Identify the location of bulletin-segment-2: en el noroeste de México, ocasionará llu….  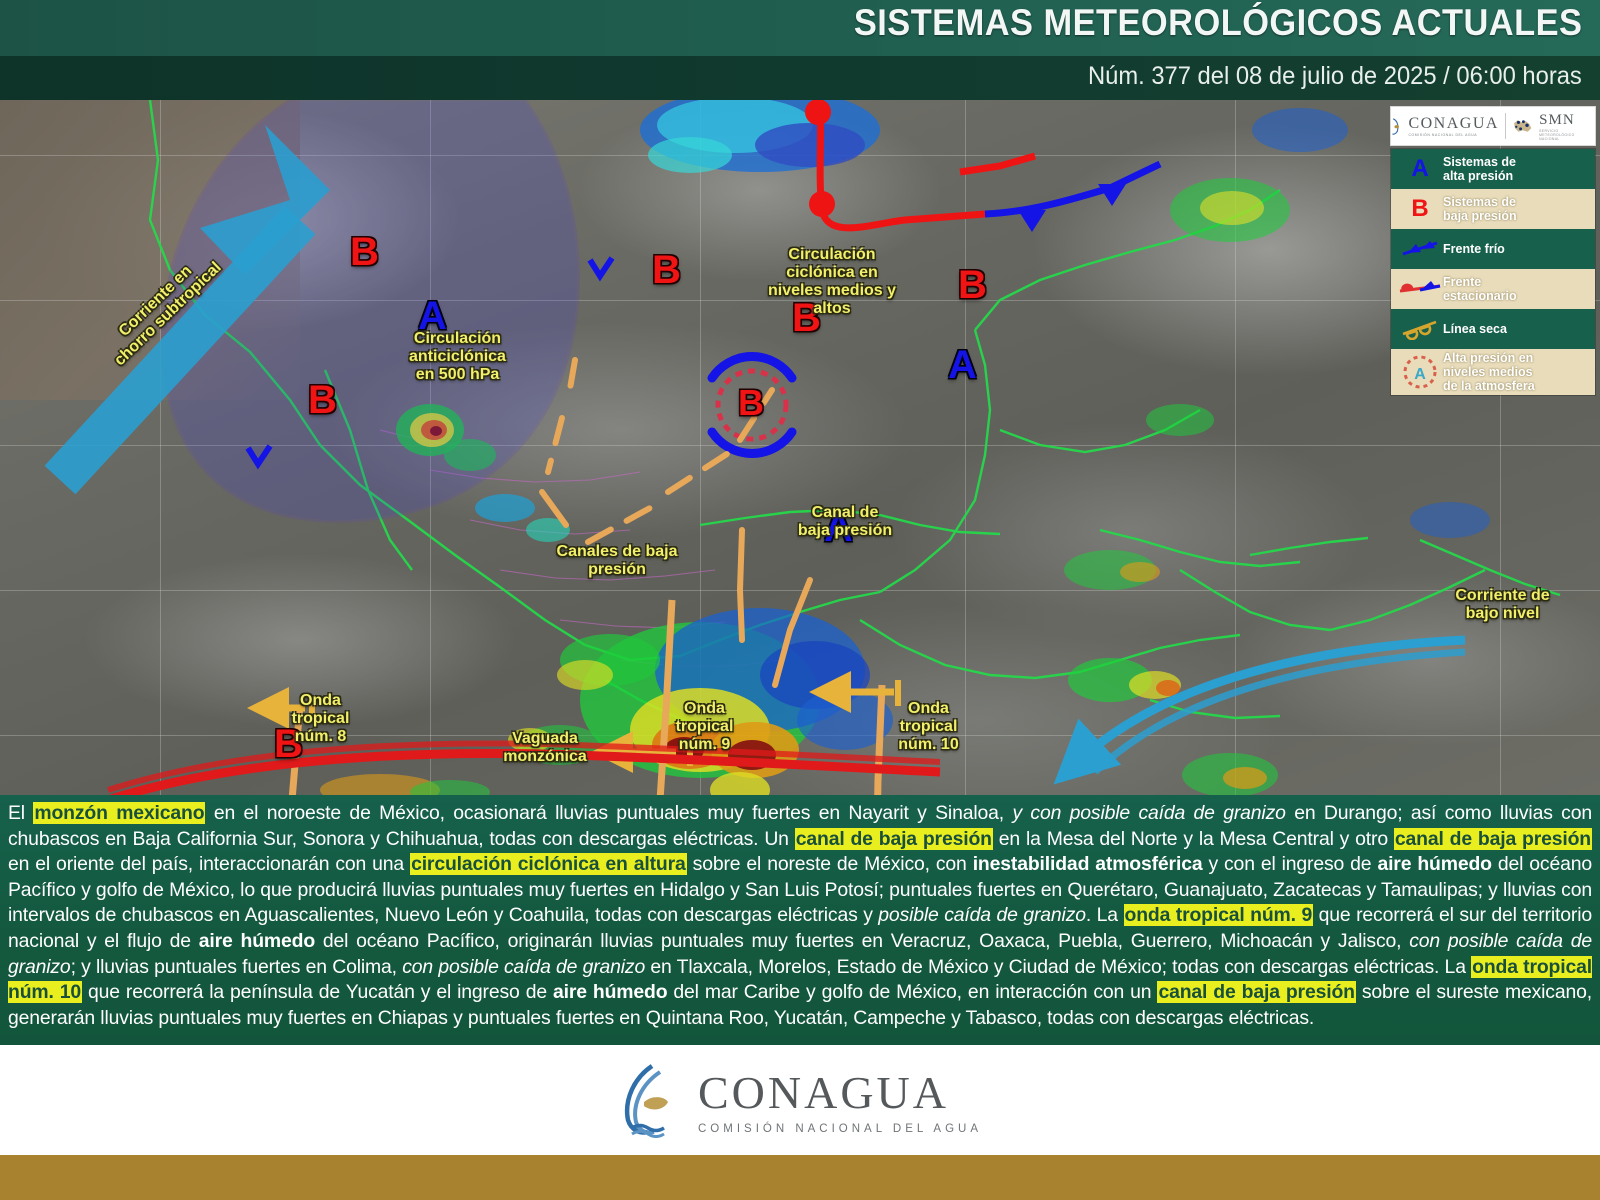
(609, 813).